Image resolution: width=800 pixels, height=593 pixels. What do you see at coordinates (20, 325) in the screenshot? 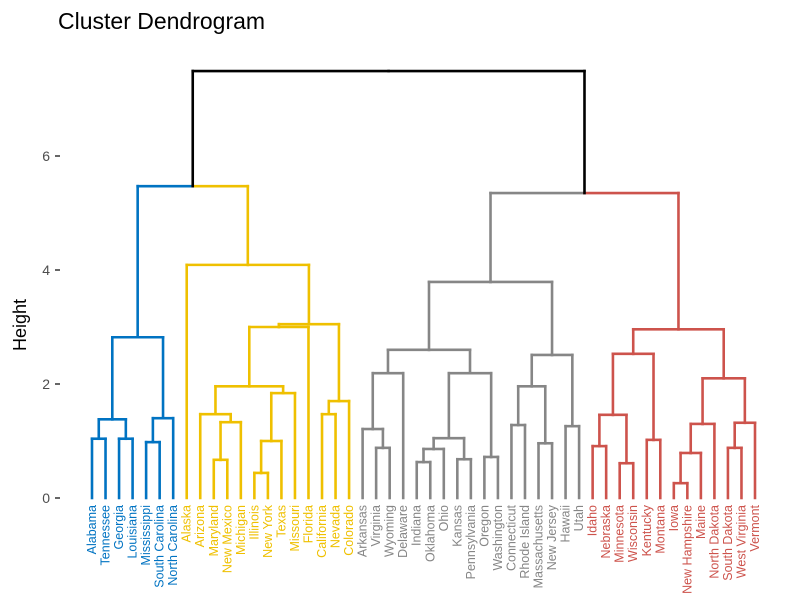
I see `y-axis-label: Height` at bounding box center [20, 325].